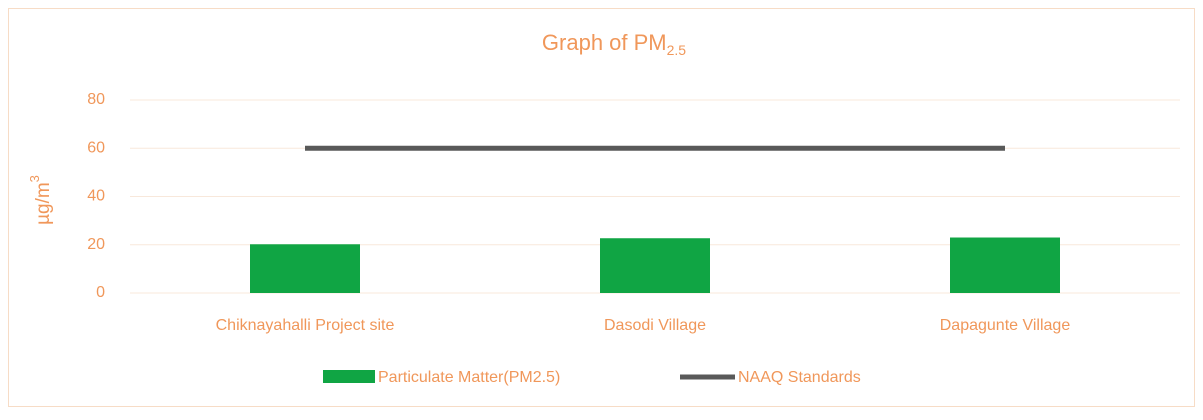 The image size is (1203, 420). What do you see at coordinates (349, 376) in the screenshot?
I see `legend-swatch` at bounding box center [349, 376].